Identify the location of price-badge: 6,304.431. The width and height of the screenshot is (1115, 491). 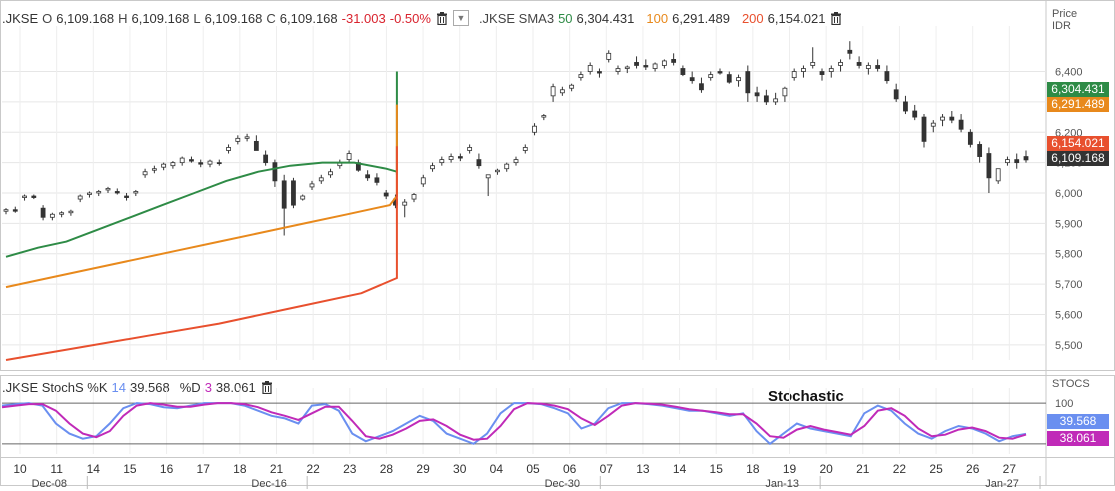
(1078, 89).